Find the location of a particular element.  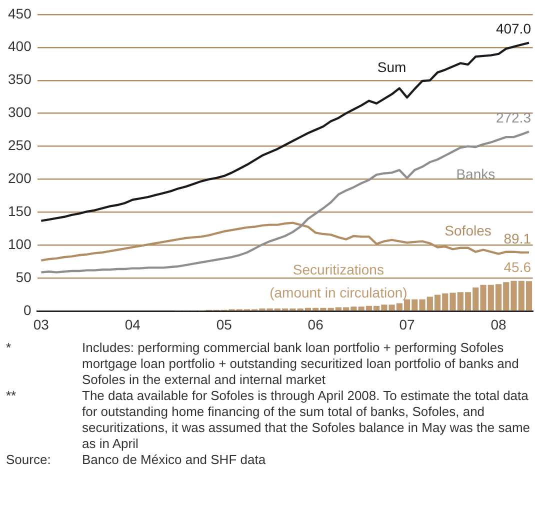

series-label: Sum is located at coordinates (391, 67).